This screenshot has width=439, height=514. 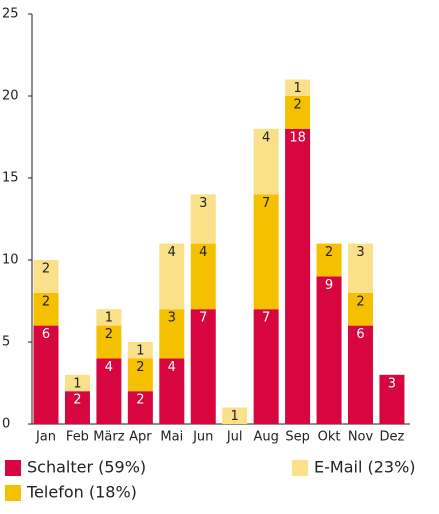 What do you see at coordinates (10, 260) in the screenshot?
I see `y-tick-label: 10` at bounding box center [10, 260].